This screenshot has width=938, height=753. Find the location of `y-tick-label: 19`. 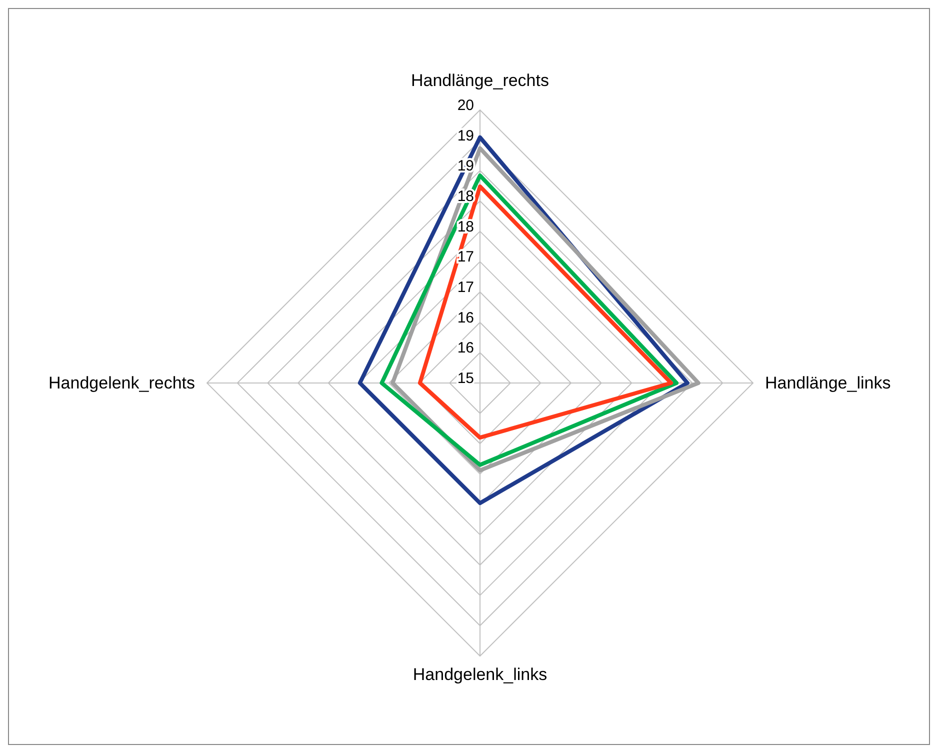

y-tick-label: 19 is located at coordinates (465, 135).